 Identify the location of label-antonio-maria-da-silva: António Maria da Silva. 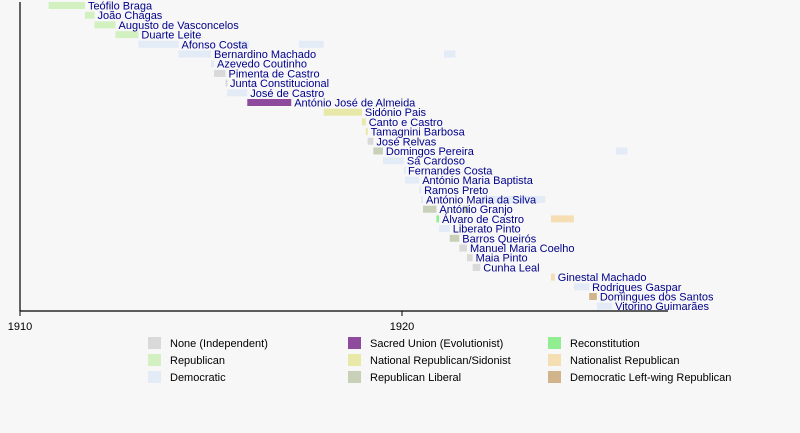
(481, 201).